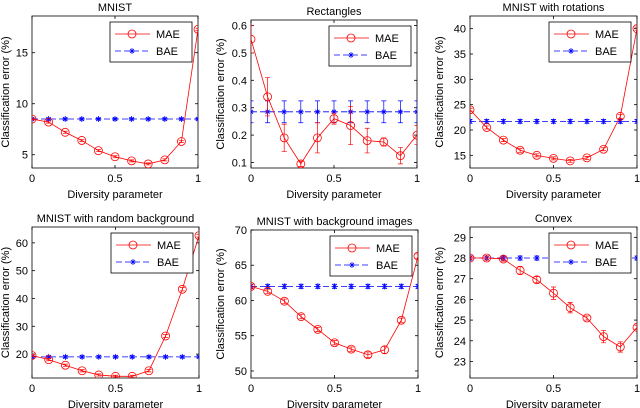 This screenshot has height=408, width=640. I want to click on y-tick-label: 28, so click(460, 259).